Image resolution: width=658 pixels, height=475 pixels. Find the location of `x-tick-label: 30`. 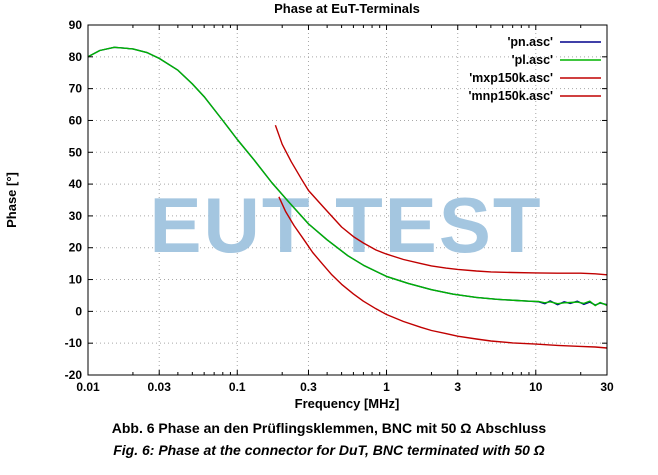

x-tick-label: 30 is located at coordinates (607, 387).